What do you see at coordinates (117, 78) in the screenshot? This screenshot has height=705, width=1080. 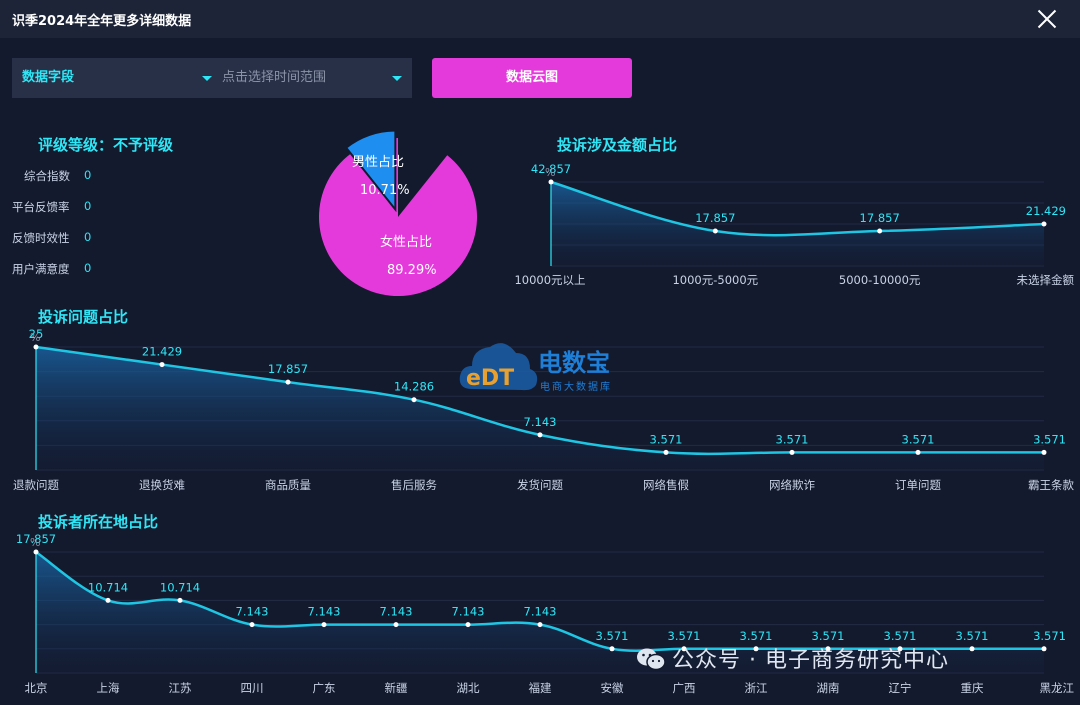 I see `data-field-select: 数据字段` at bounding box center [117, 78].